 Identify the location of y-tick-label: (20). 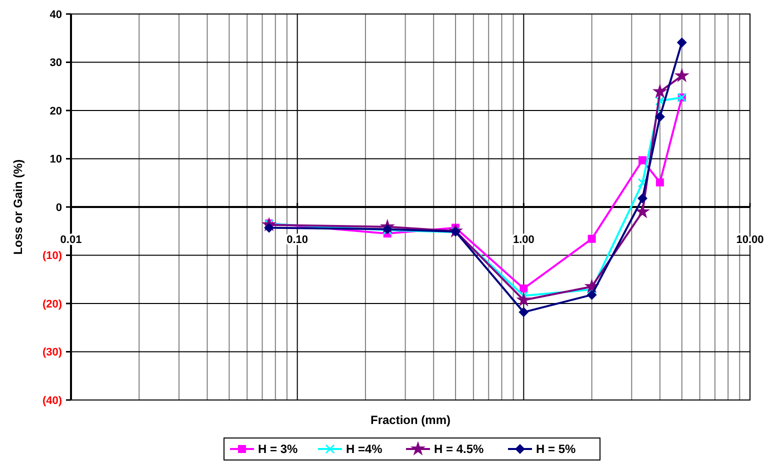
(52, 304).